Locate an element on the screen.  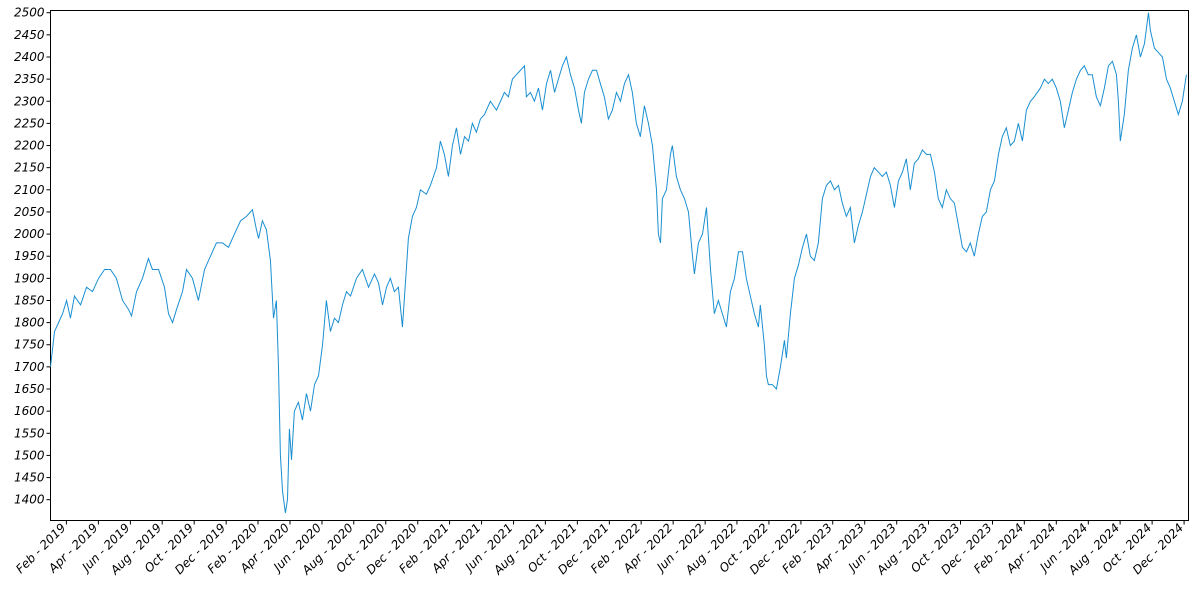
y-tick-label: 1400 is located at coordinates (29, 500).